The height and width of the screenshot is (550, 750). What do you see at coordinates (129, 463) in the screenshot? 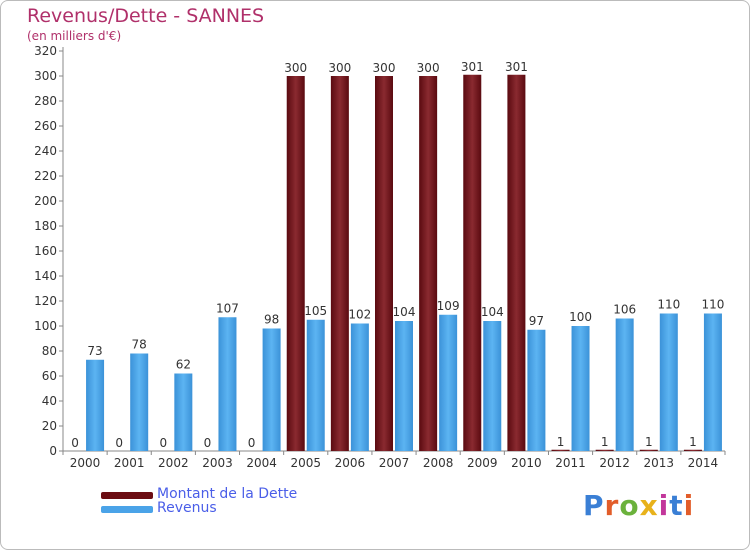
I see `x-tick-label: 2001` at bounding box center [129, 463].